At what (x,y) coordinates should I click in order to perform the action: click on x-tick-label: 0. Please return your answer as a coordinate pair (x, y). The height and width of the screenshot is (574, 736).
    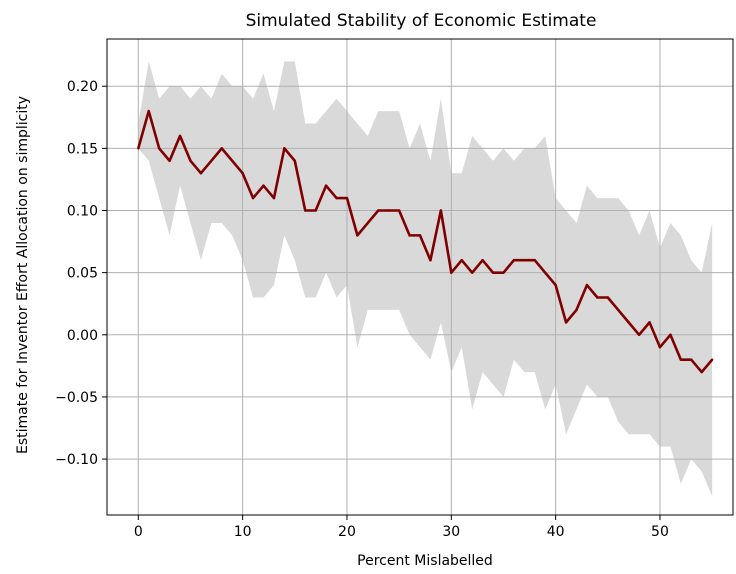
    Looking at the image, I should click on (138, 532).